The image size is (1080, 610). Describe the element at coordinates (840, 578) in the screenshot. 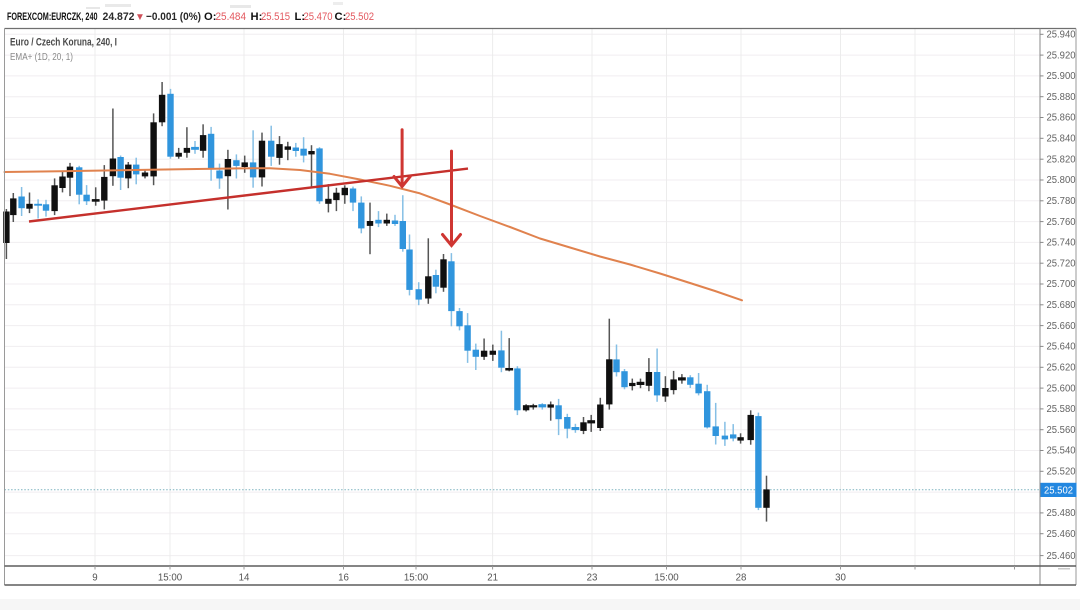

I see `svg-text: 30` at that location.